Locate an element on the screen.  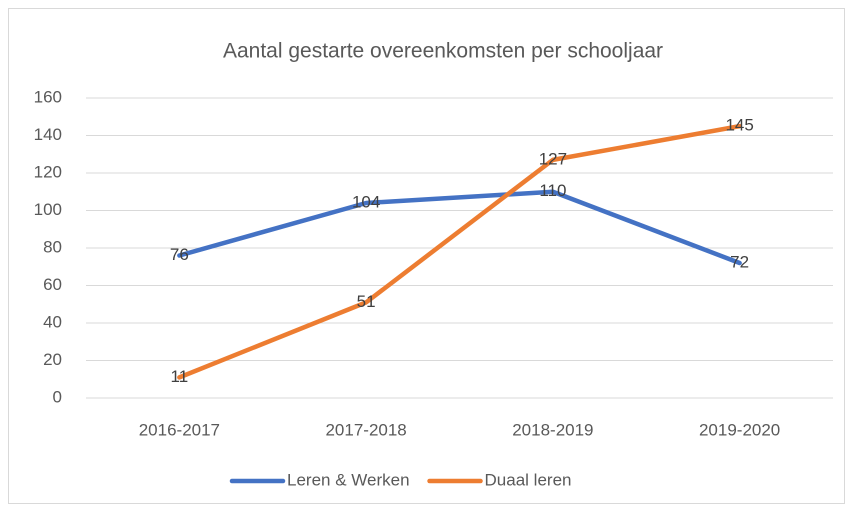
x-tick-label: 2019-2020 is located at coordinates (739, 429).